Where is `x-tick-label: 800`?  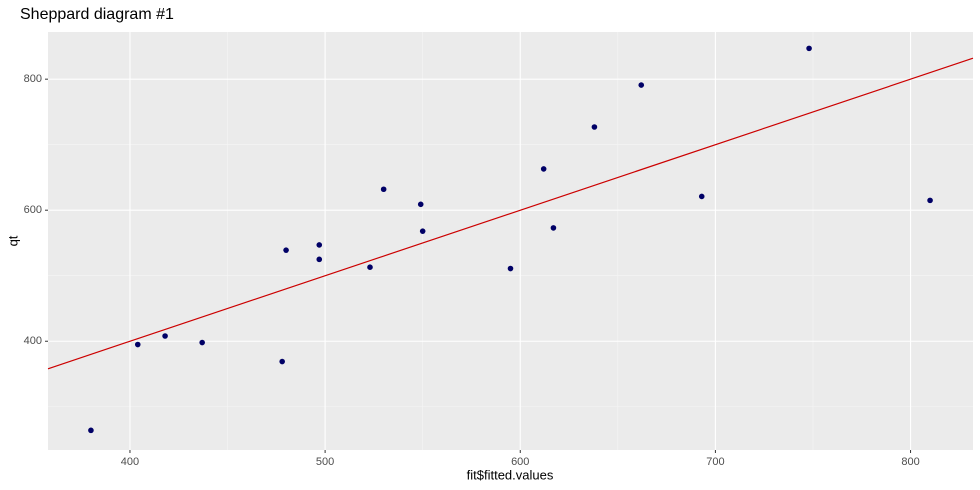 x-tick-label: 800 is located at coordinates (910, 462).